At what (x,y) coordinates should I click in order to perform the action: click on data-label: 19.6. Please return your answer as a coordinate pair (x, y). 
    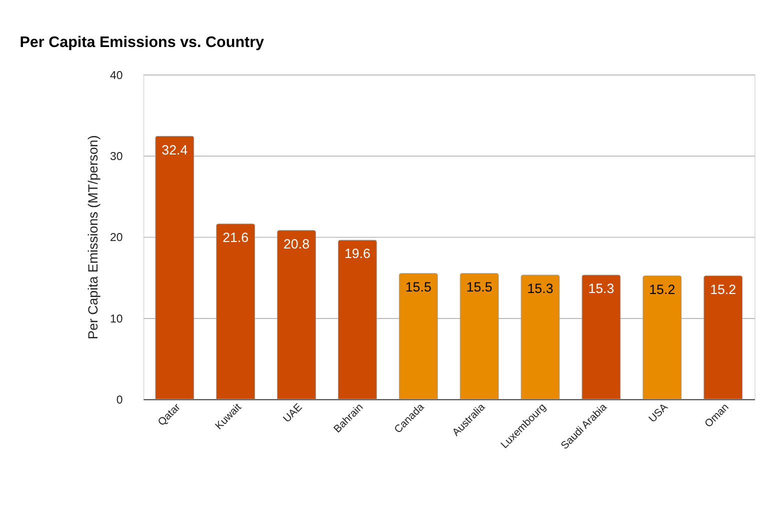
    Looking at the image, I should click on (357, 254).